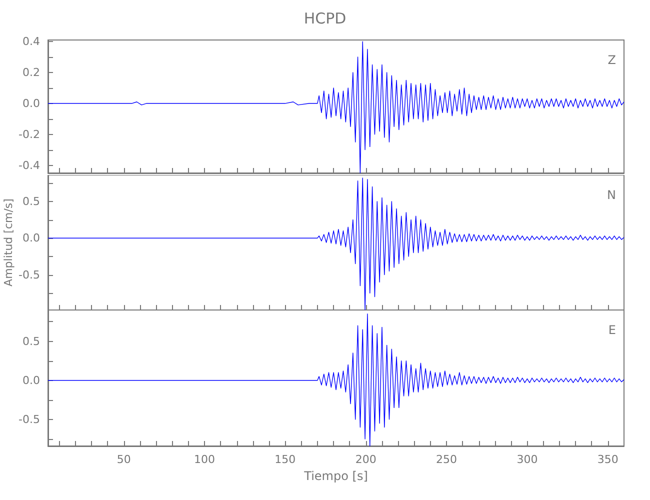 The height and width of the screenshot is (500, 650). What do you see at coordinates (611, 195) in the screenshot?
I see `annotation: N` at bounding box center [611, 195].